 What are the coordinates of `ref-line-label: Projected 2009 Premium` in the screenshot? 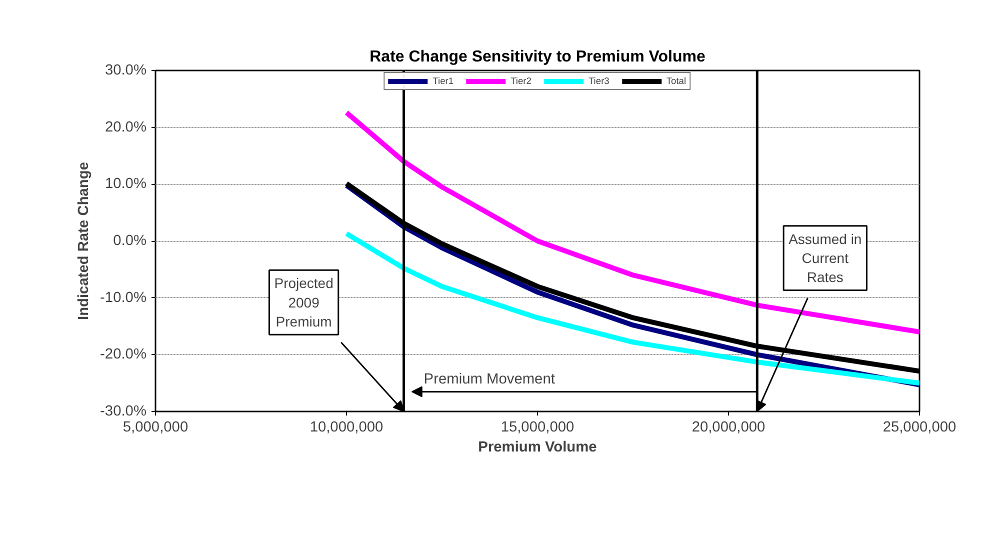 It's located at (304, 302).